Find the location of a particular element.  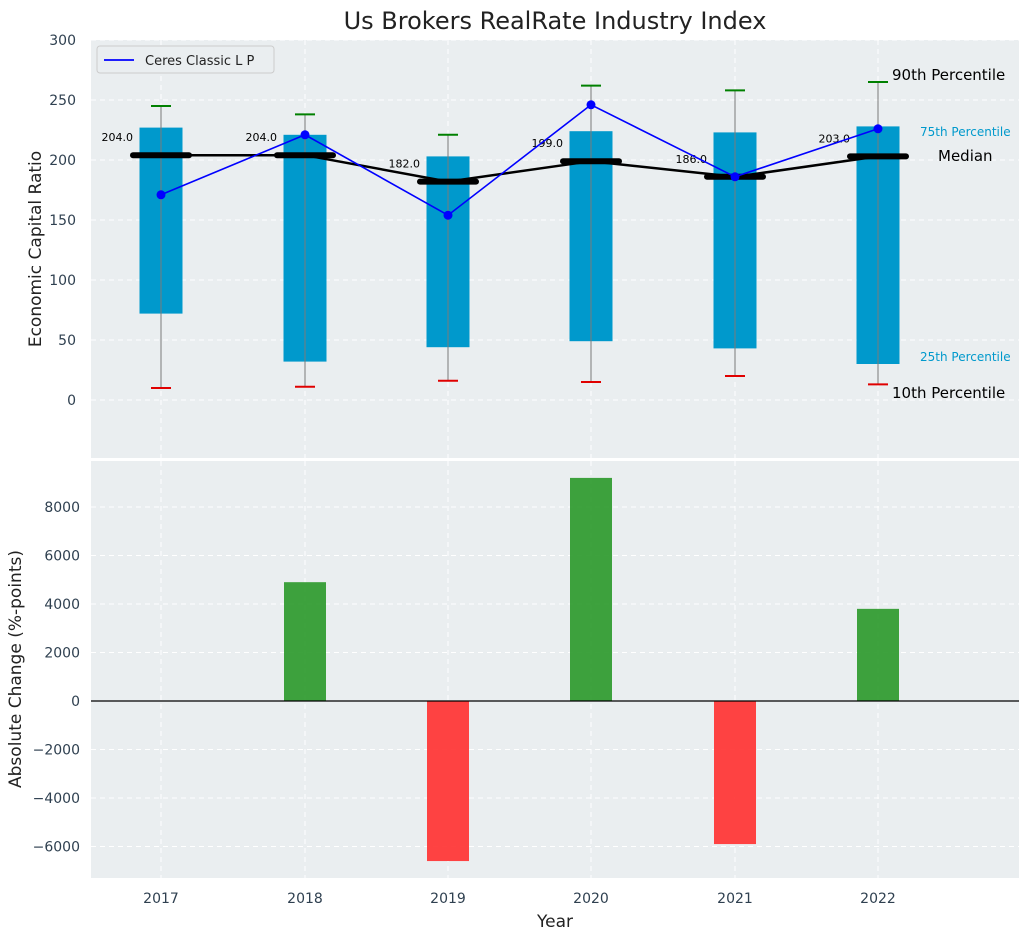

p10-label: 10th Percentile is located at coordinates (948, 393).